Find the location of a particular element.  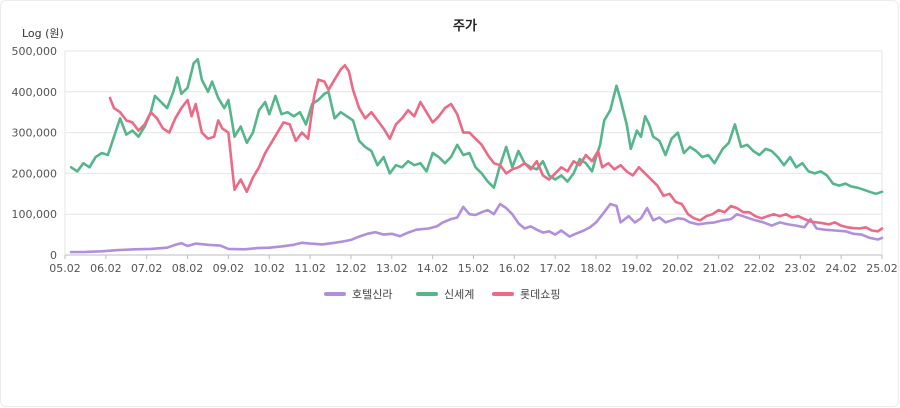

x-tick-label: 25.02 is located at coordinates (882, 268).